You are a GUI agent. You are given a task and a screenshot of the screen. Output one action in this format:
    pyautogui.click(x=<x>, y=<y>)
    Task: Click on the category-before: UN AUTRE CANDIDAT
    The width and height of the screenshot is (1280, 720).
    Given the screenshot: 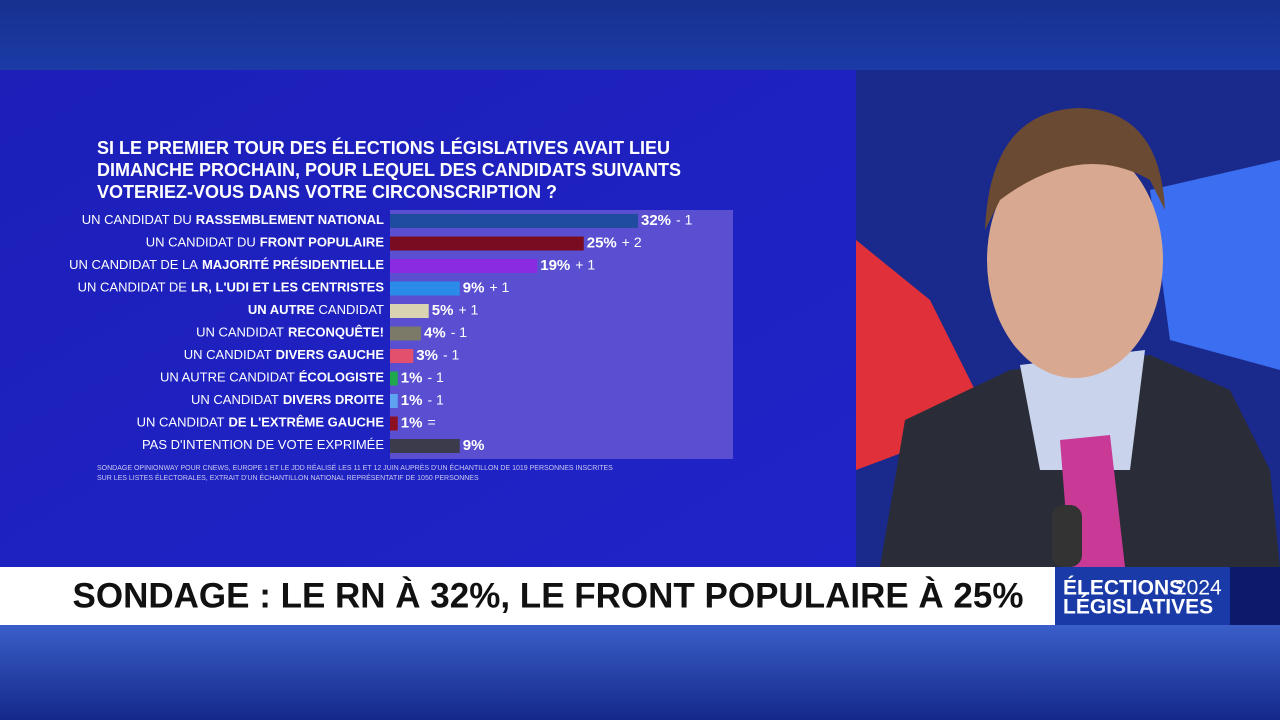 What is the action you would take?
    pyautogui.click(x=227, y=377)
    